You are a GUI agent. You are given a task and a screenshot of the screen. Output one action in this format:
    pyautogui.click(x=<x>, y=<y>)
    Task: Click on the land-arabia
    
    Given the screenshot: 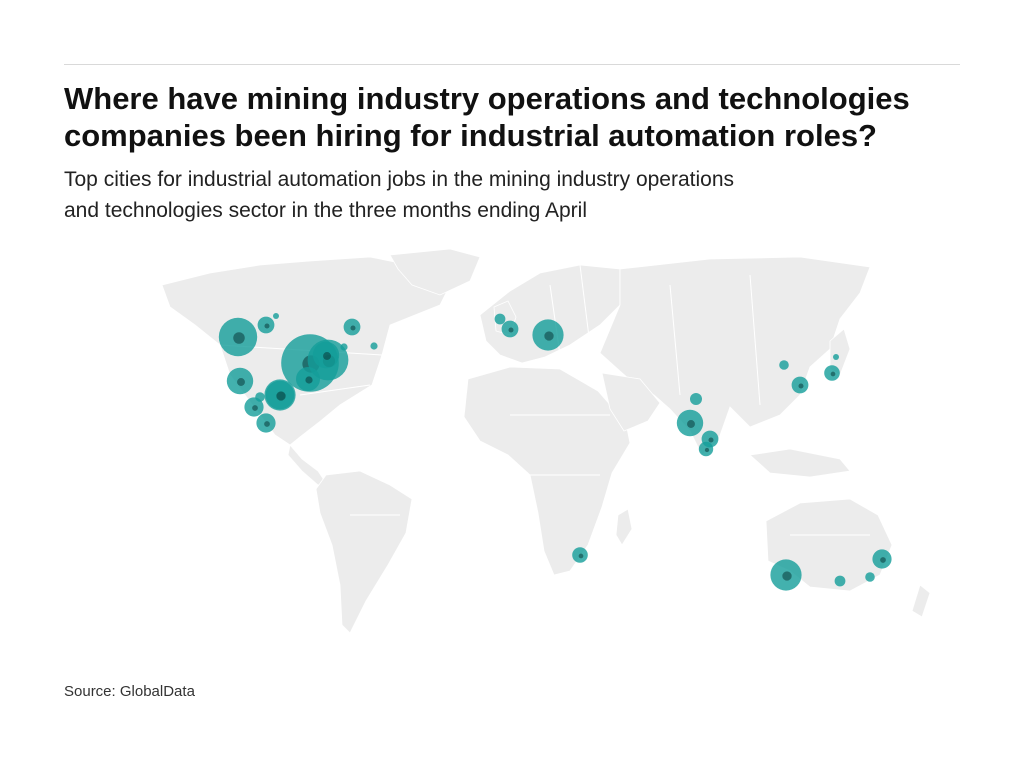 What is the action you would take?
    pyautogui.click(x=631, y=402)
    